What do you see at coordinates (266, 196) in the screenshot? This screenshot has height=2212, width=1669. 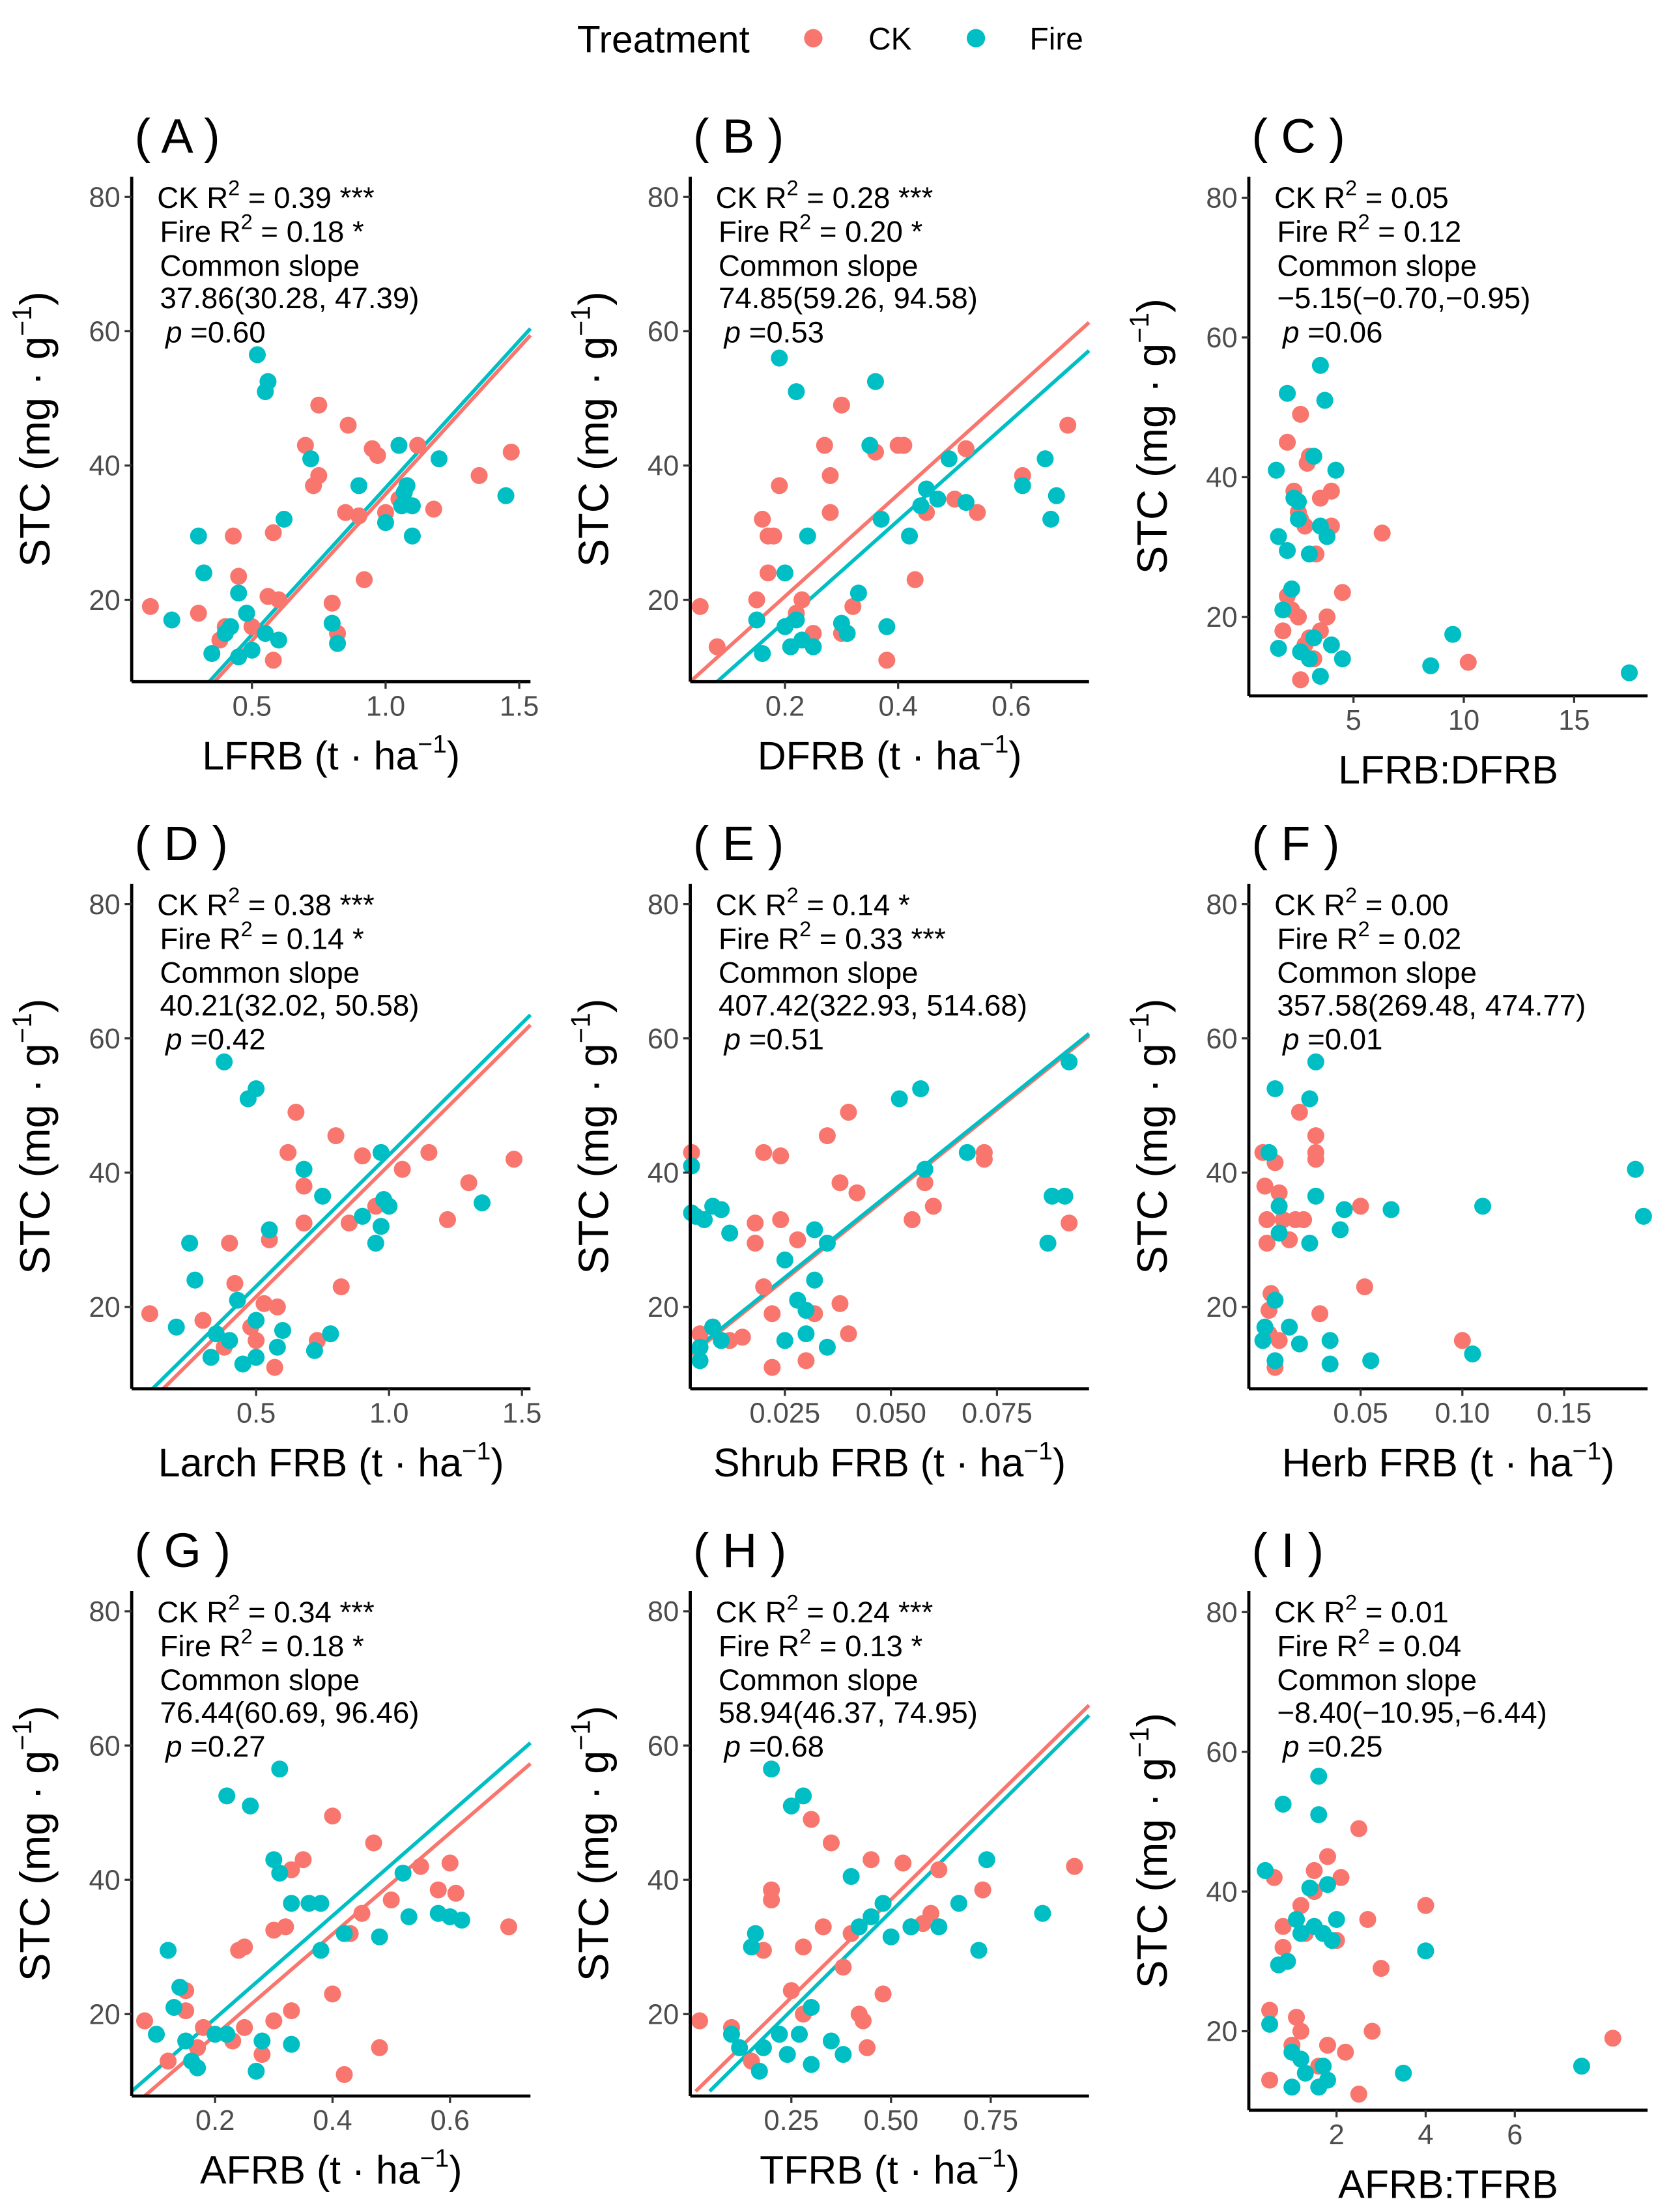 I see `ck-r2-text: CK R2 = 0.39 ***` at bounding box center [266, 196].